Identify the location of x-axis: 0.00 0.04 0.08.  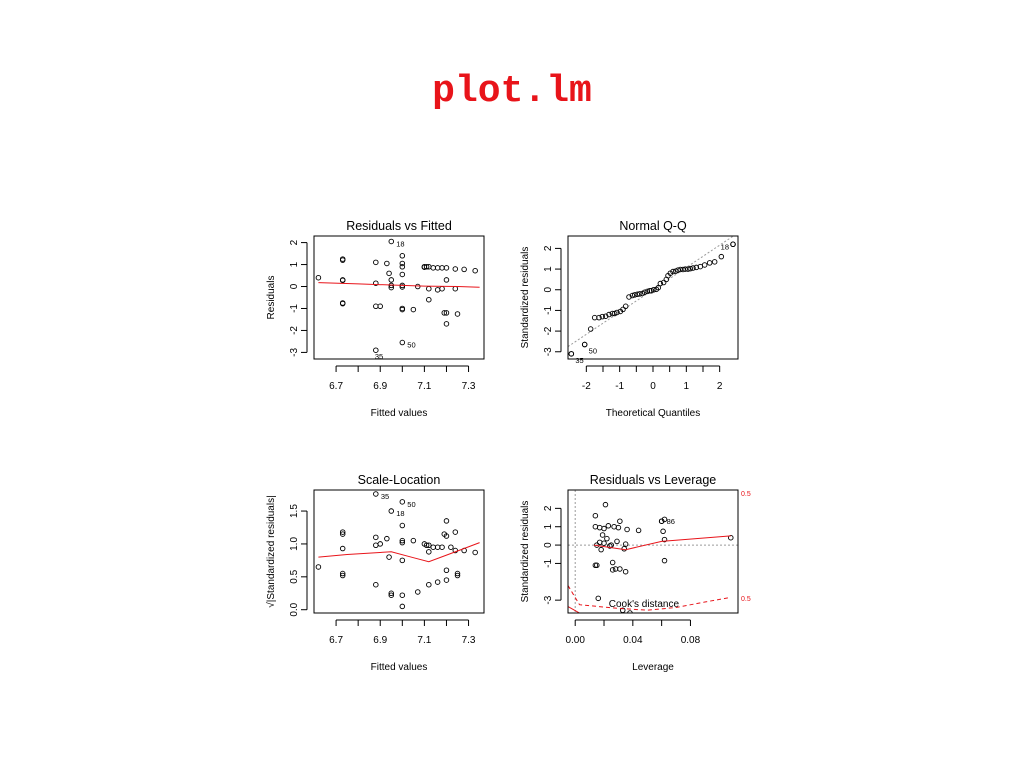
(633, 632).